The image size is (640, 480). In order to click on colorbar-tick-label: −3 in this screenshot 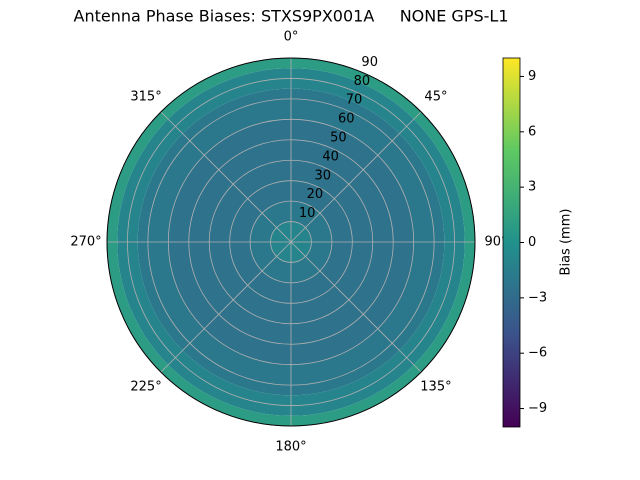, I will do `click(537, 297)`.